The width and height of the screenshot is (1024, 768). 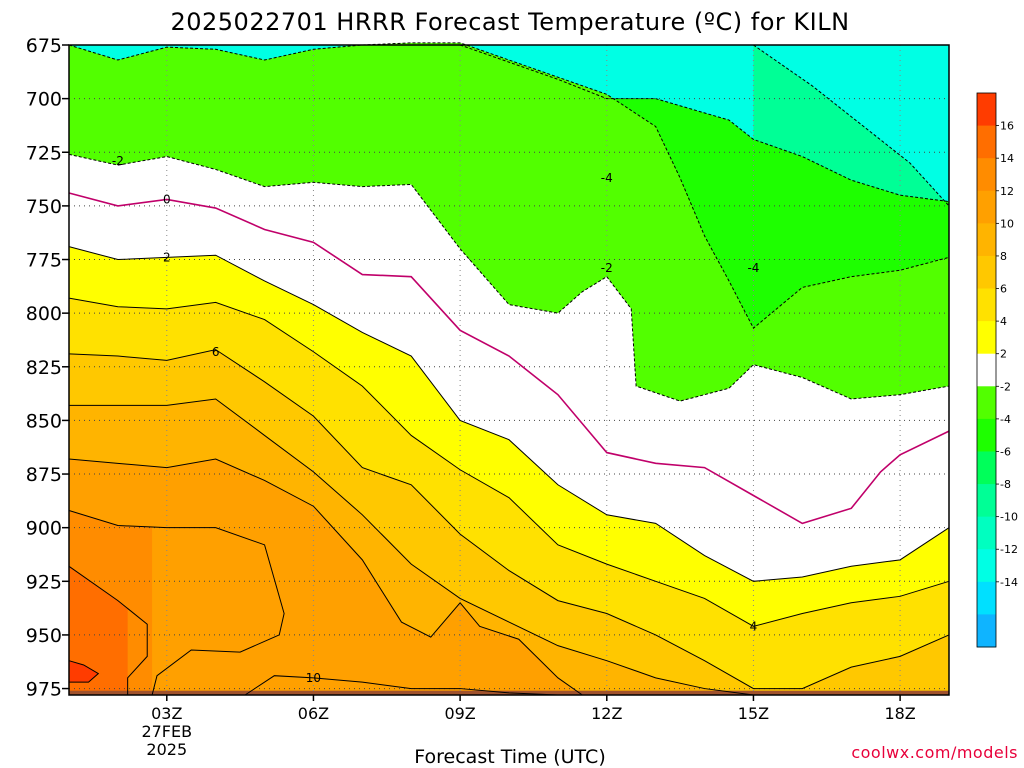 I want to click on y-tick-label: 675, so click(x=44, y=46).